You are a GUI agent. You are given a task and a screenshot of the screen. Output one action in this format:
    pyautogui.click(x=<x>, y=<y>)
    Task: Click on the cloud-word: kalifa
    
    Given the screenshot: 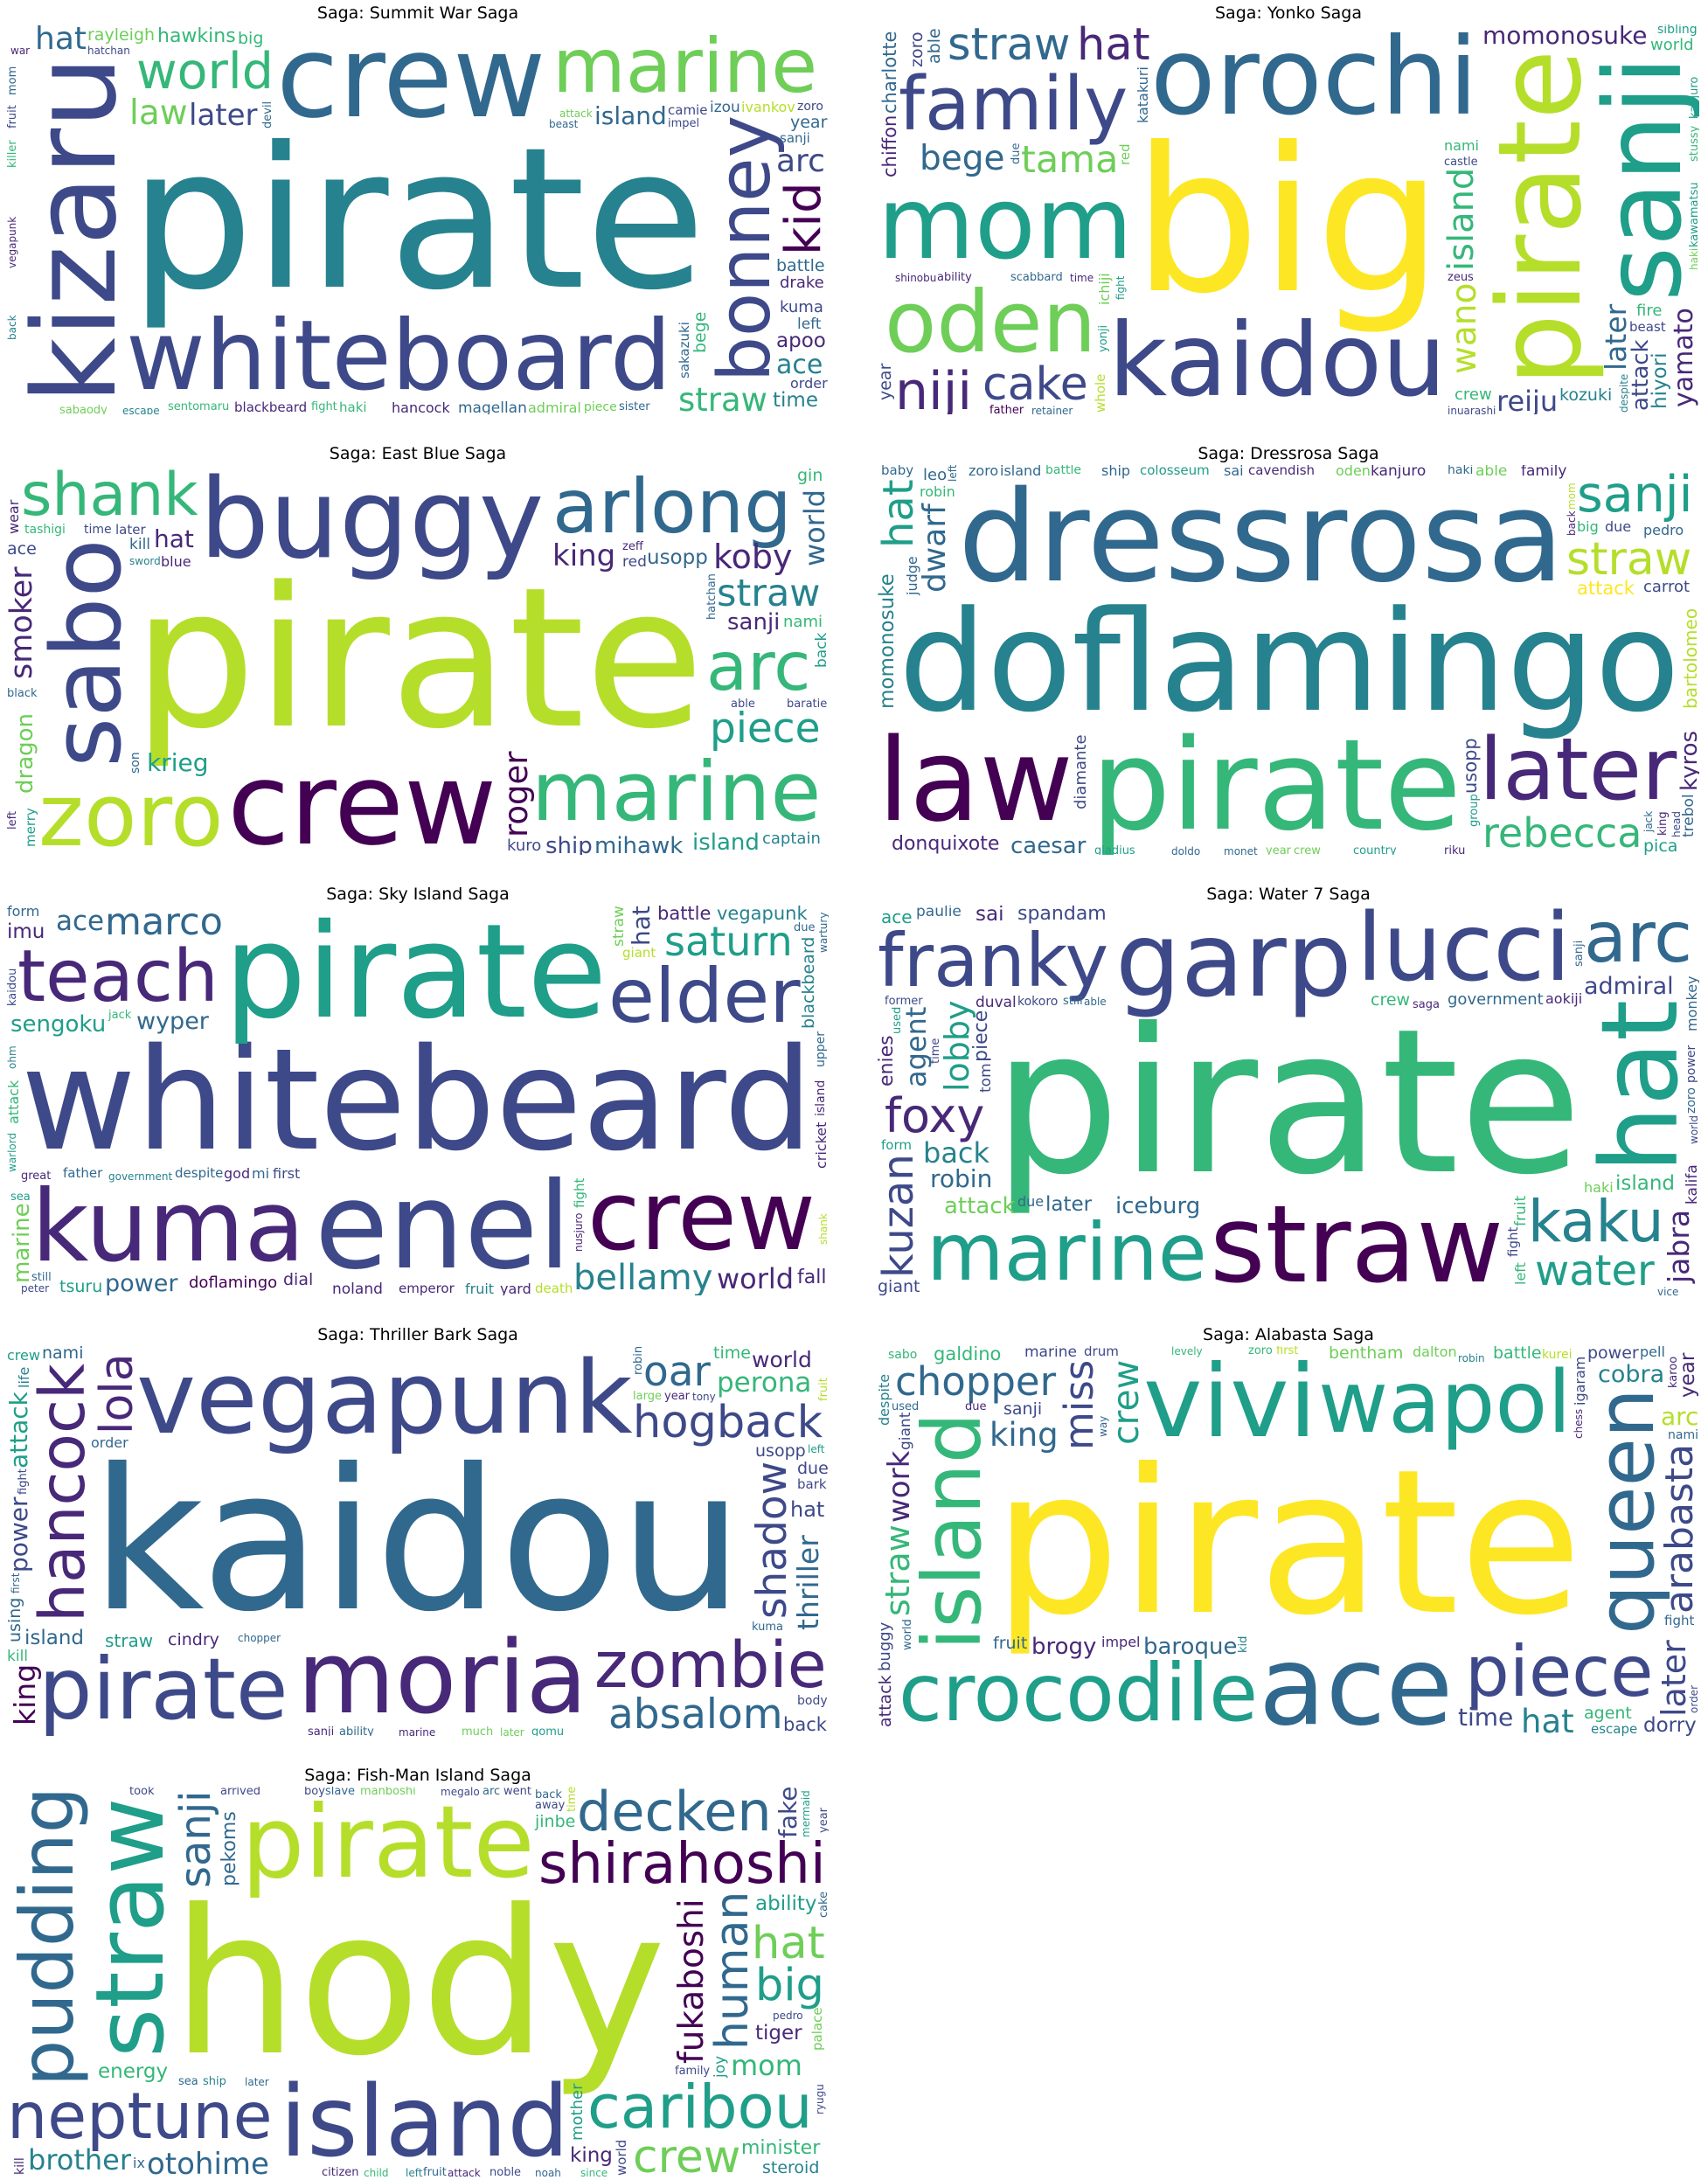 What is the action you would take?
    pyautogui.click(x=1691, y=1184)
    